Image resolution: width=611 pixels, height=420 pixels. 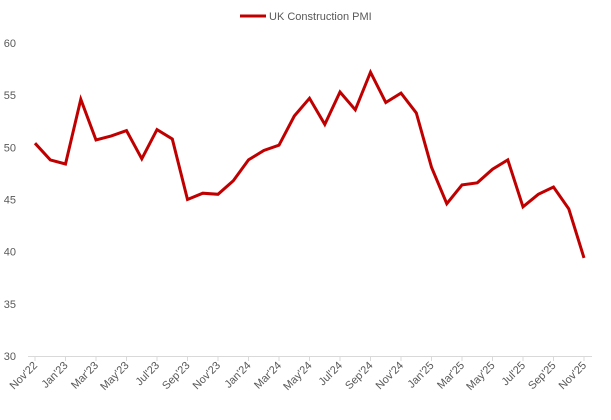 I want to click on y-tick-label: 50, so click(x=10, y=148).